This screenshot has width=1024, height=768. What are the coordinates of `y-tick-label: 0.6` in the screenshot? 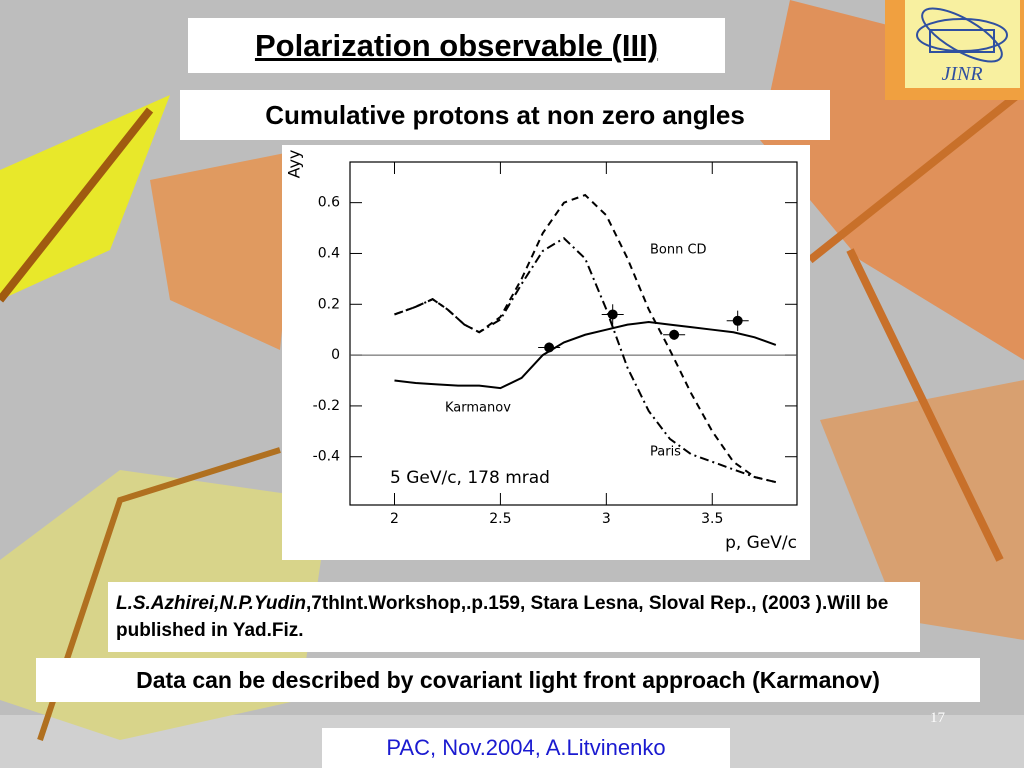 It's located at (329, 203).